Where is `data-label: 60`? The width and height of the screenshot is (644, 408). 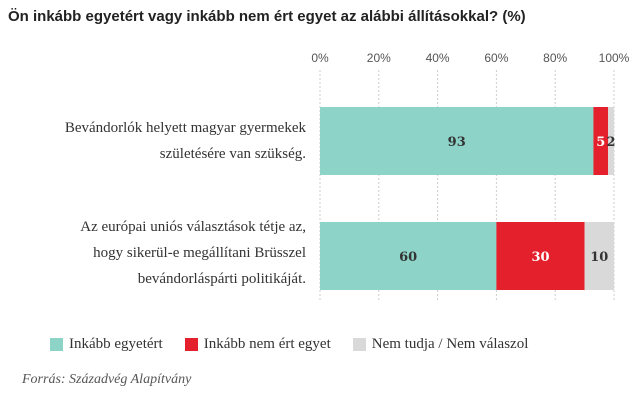
data-label: 60 is located at coordinates (408, 257).